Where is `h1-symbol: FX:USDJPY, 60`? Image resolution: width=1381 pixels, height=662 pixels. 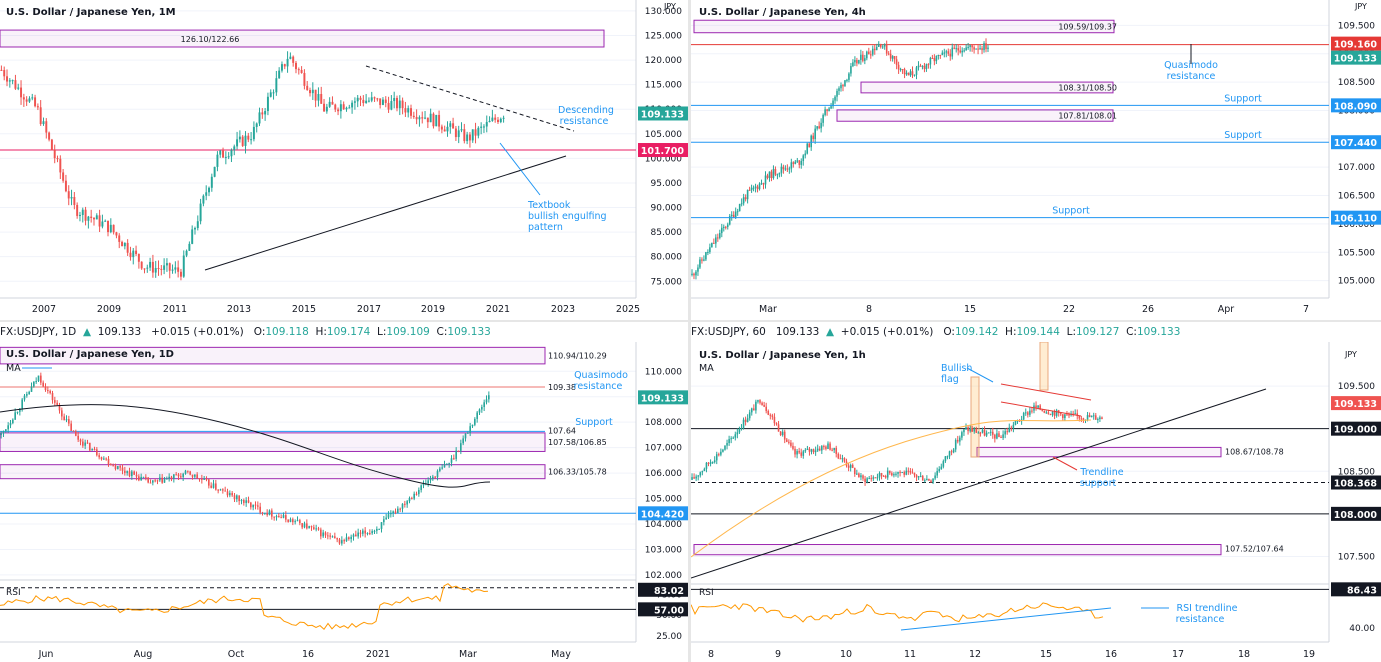
h1-symbol: FX:USDJPY, 60 is located at coordinates (728, 332).